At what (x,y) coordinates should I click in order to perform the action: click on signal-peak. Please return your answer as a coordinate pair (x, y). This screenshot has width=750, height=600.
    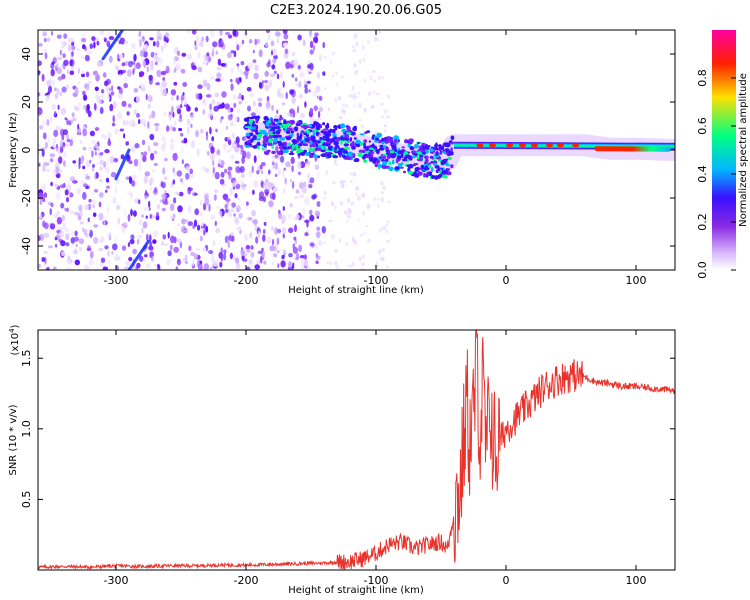
    Looking at the image, I should click on (480, 145).